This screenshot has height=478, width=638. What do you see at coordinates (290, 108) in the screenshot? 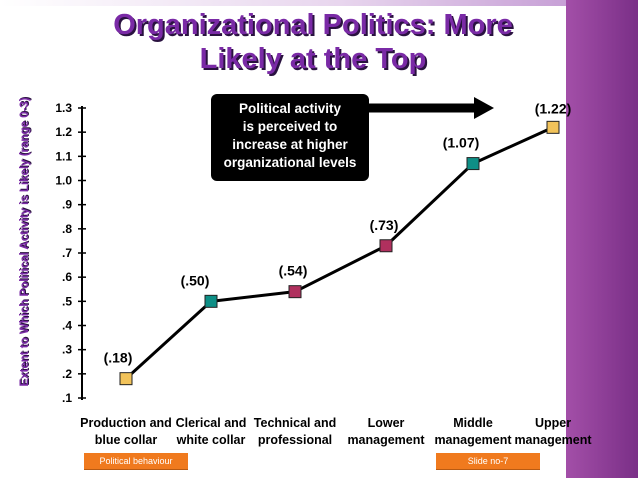
I see `annotation-text: Political activity` at bounding box center [290, 108].